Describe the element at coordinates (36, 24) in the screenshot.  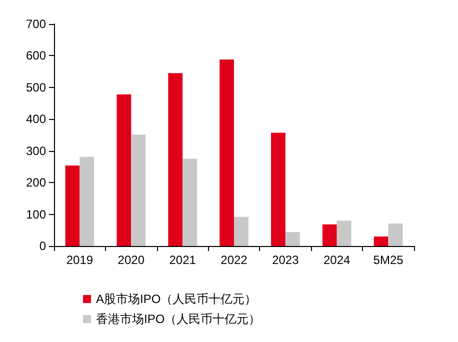
I see `y-tick-label: 700` at that location.